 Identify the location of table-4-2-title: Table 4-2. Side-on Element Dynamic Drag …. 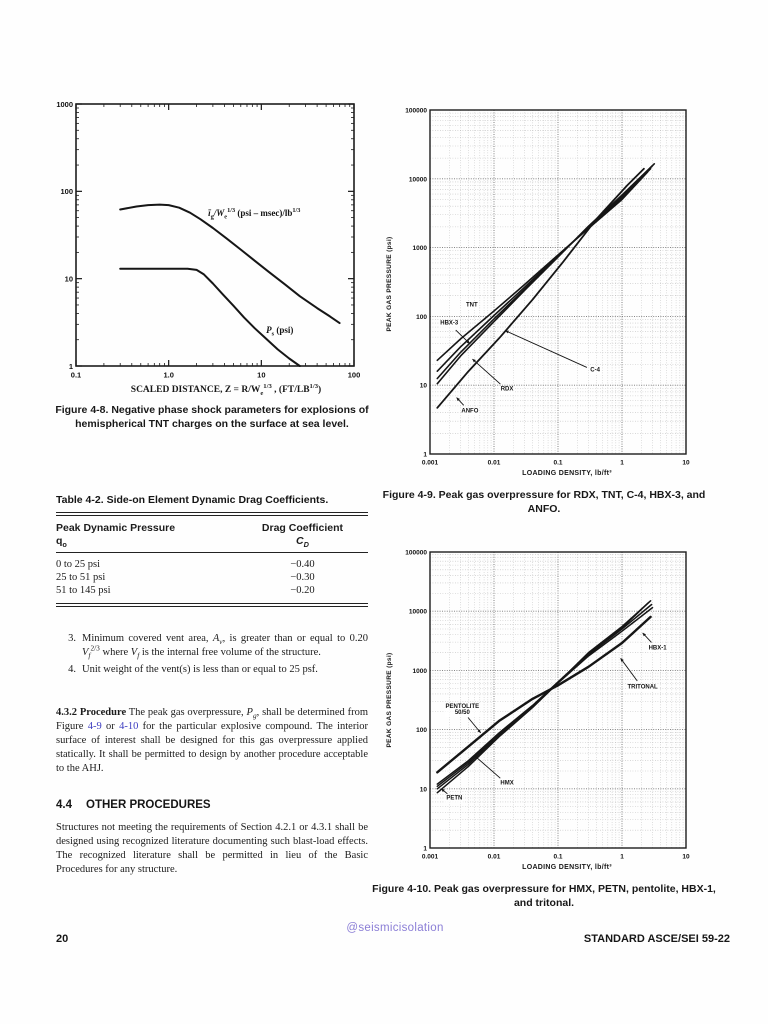
(192, 500).